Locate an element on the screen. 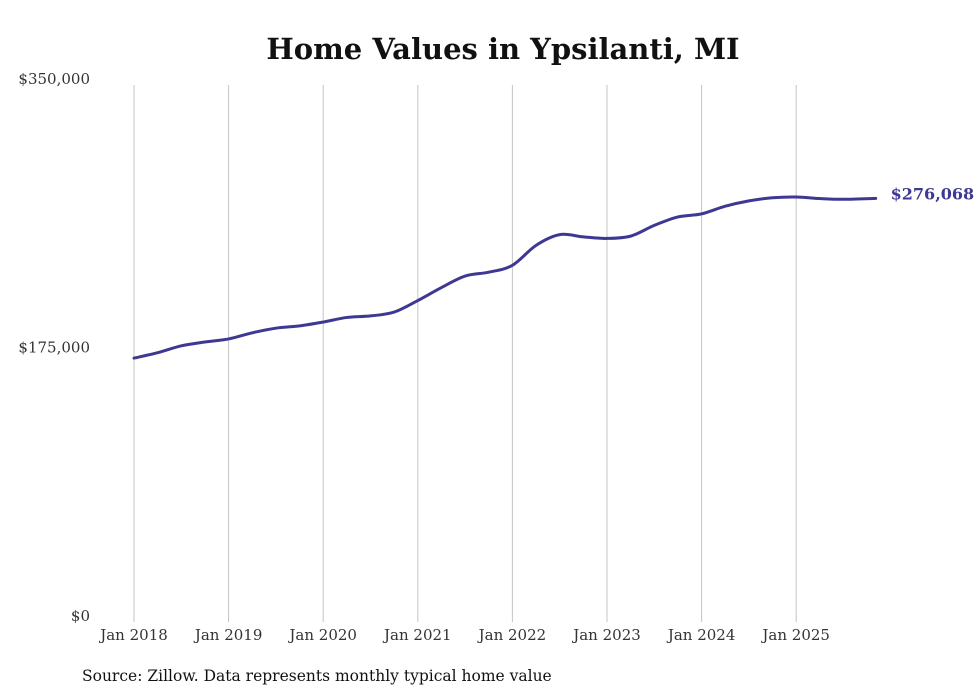 This screenshot has height=699, width=980. y-axis-tick-labels: $0 $175,000 $350,000 is located at coordinates (54, 347).